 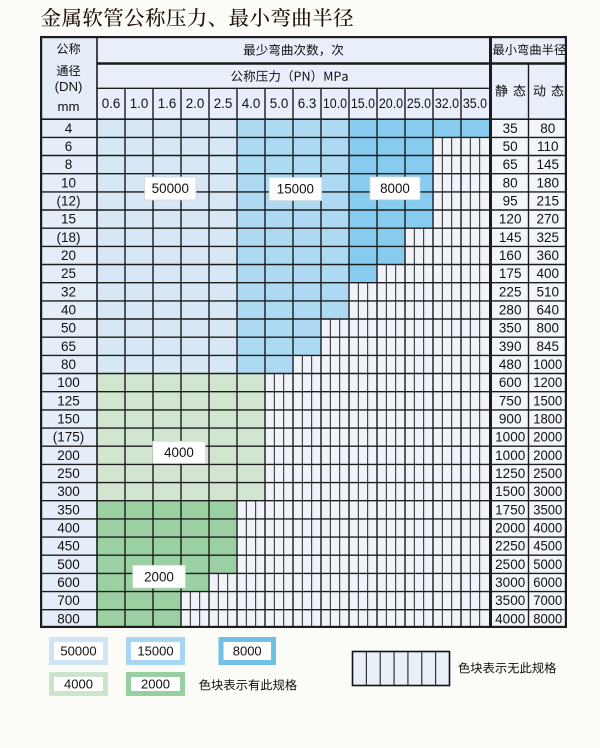 I want to click on svg-text: 20.0, so click(x=391, y=103).